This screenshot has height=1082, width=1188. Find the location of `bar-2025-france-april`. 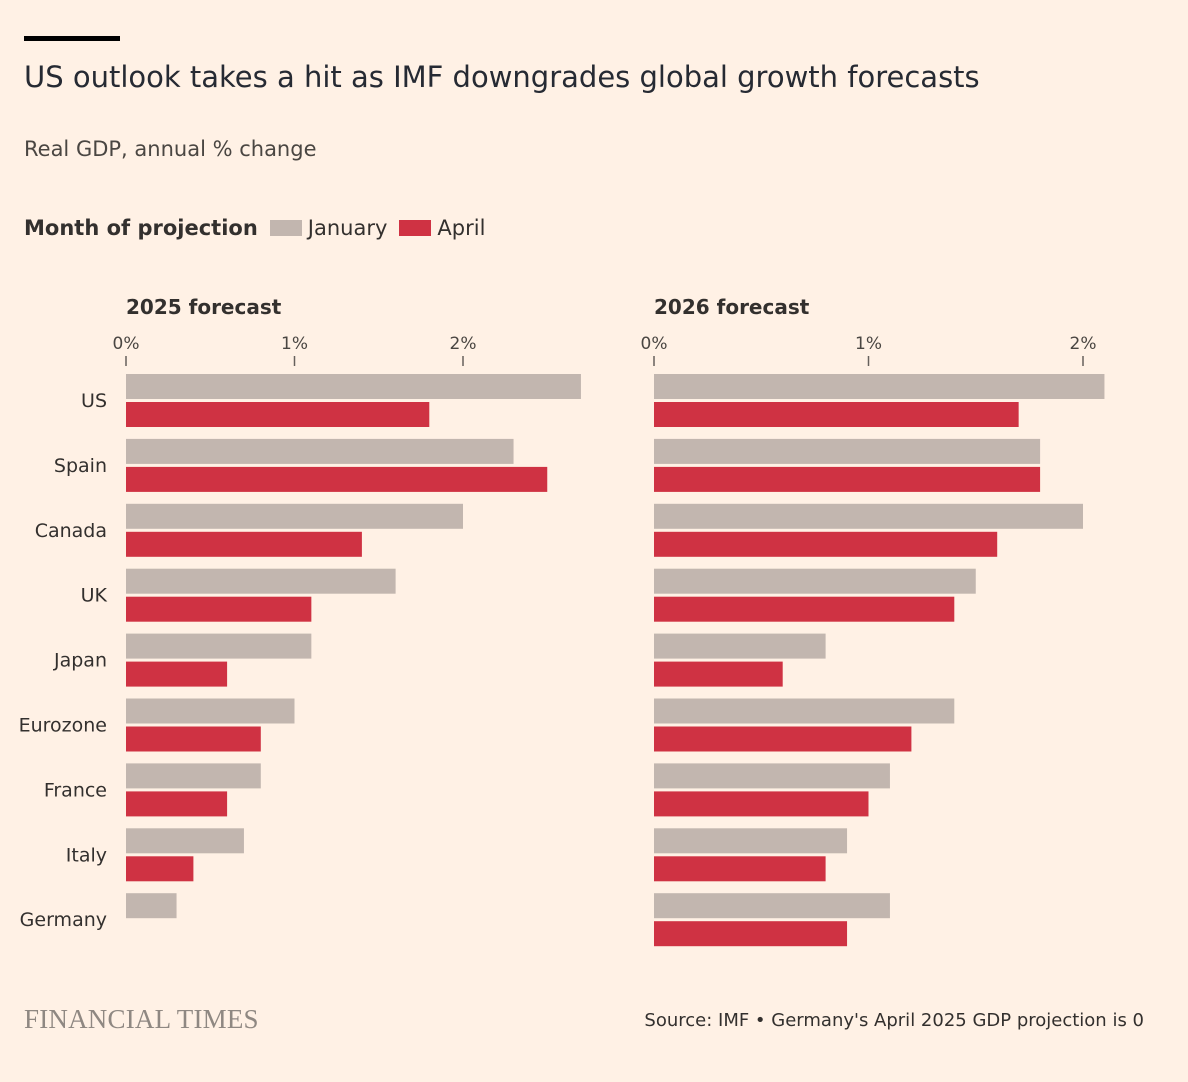

bar-2025-france-april is located at coordinates (177, 804).